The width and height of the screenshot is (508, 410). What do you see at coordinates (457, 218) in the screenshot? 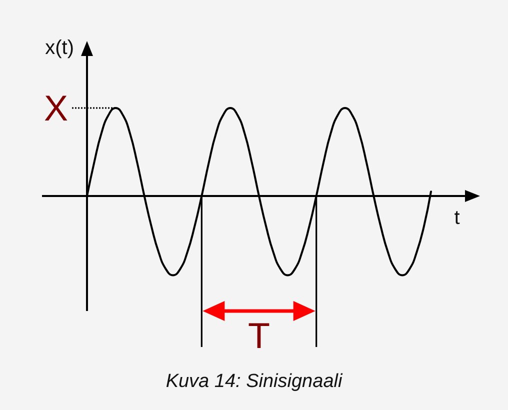
I see `x-axis-title: t` at bounding box center [457, 218].